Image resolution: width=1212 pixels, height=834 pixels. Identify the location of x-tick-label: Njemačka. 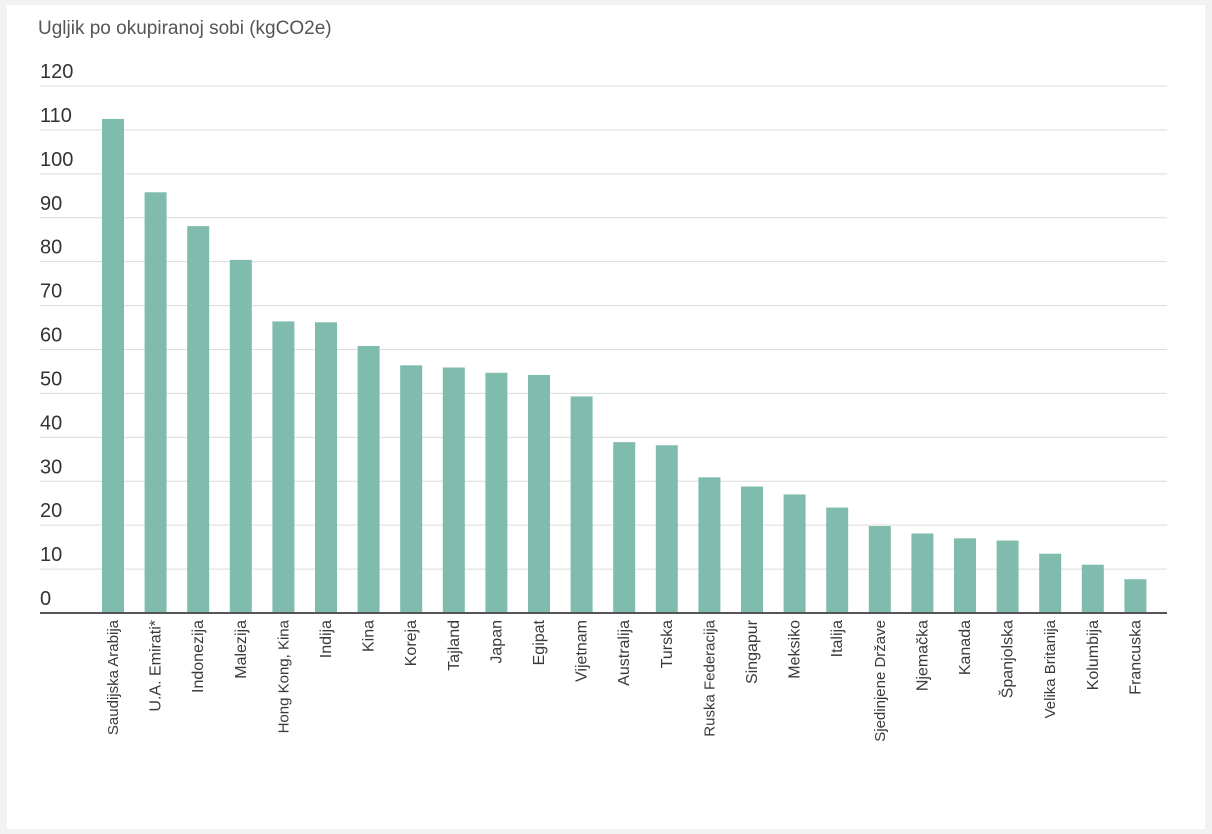
(922, 655).